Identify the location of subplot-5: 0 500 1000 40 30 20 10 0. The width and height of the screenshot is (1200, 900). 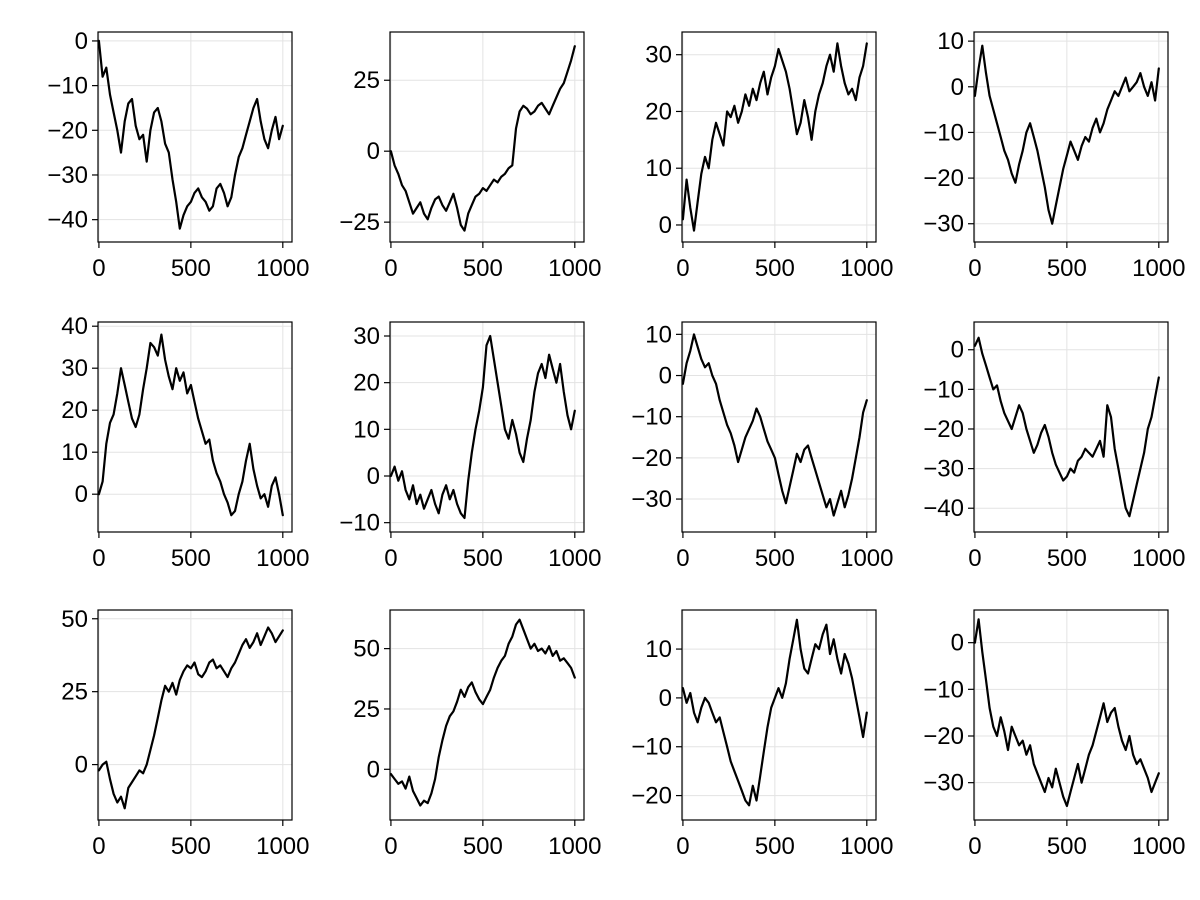
(185, 442).